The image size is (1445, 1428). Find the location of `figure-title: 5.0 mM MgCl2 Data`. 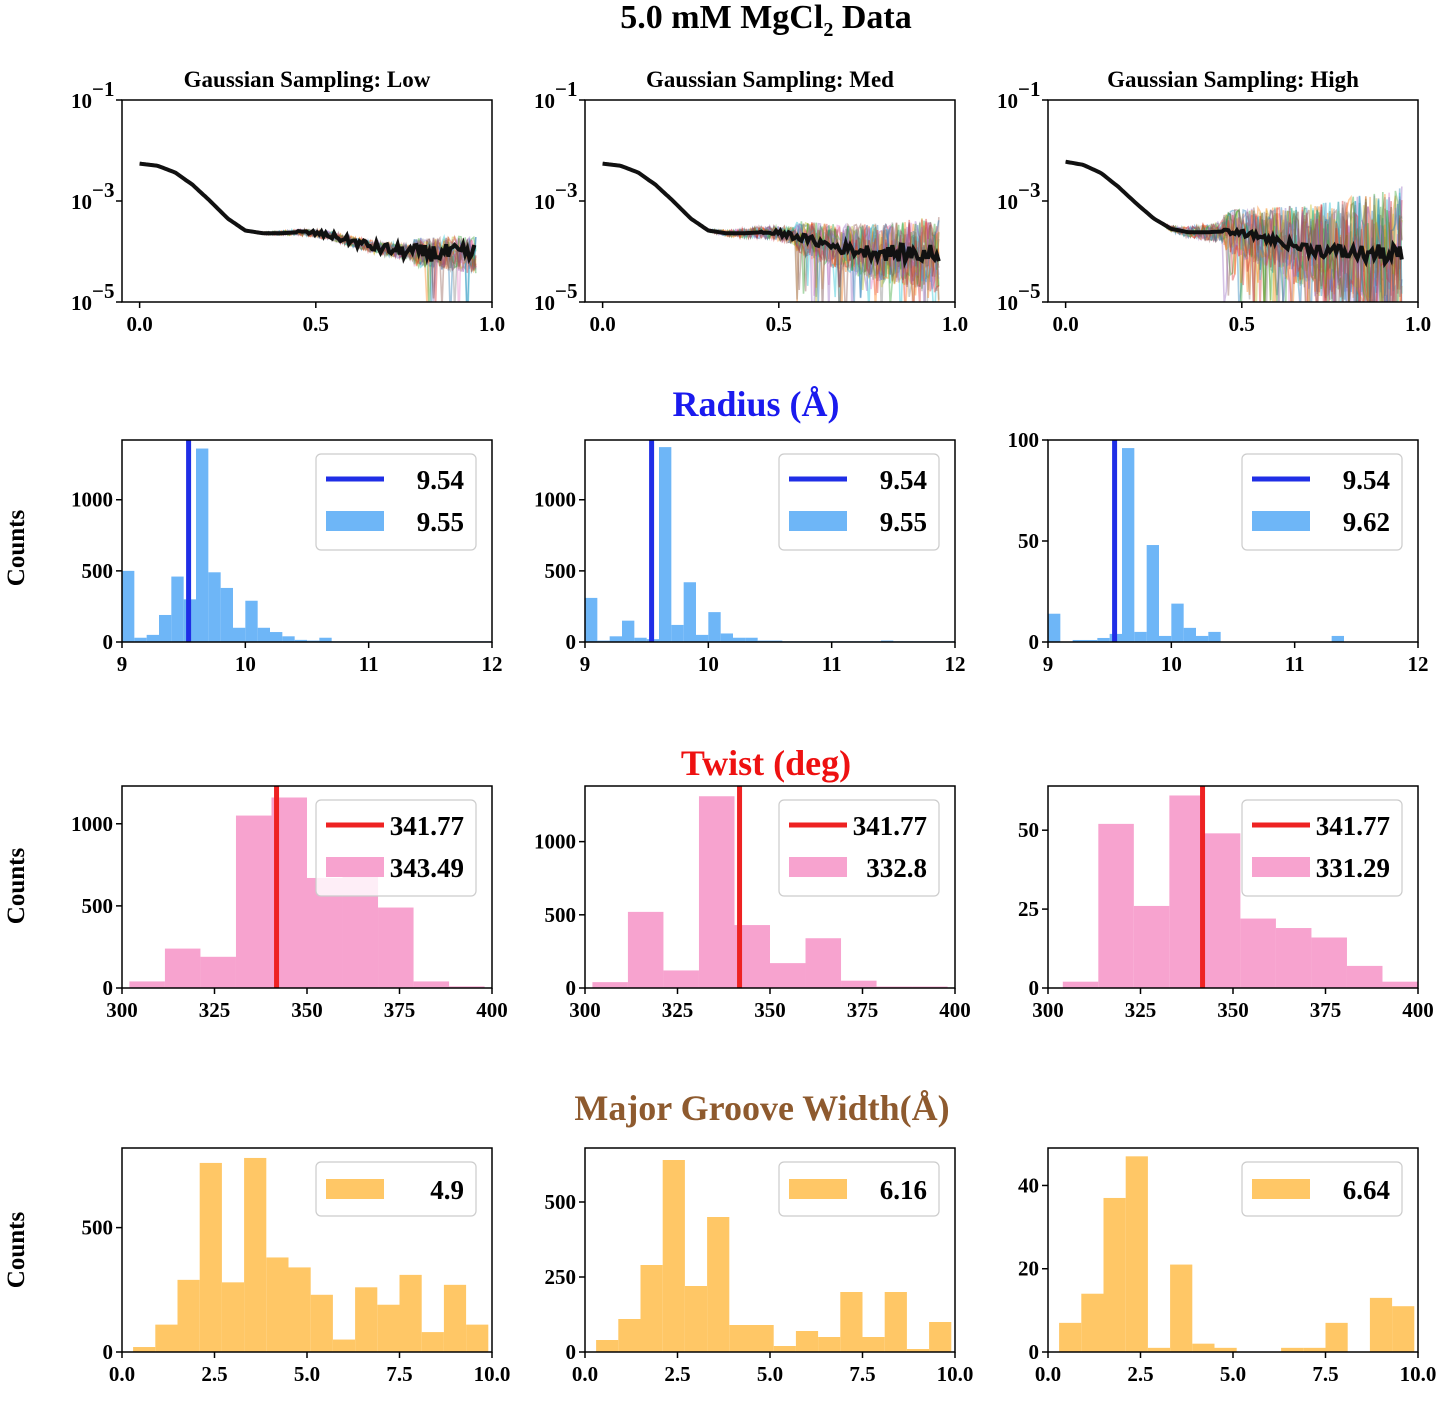

figure-title: 5.0 mM MgCl2 Data is located at coordinates (765, 20).